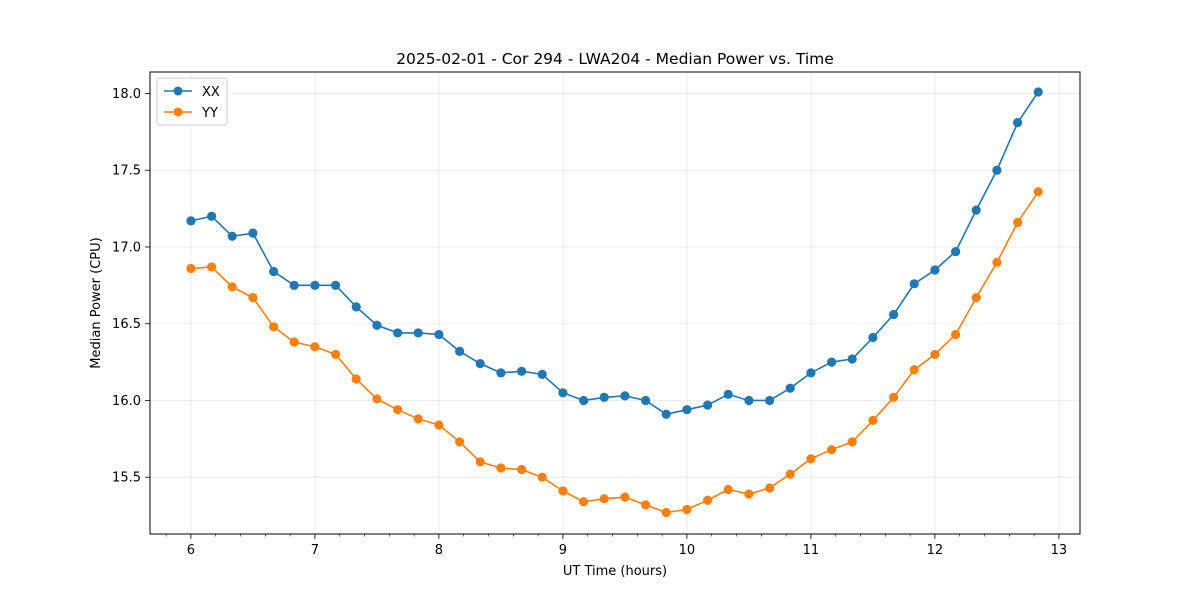  Describe the element at coordinates (211, 92) in the screenshot. I see `legend-label-xx: XX` at that location.